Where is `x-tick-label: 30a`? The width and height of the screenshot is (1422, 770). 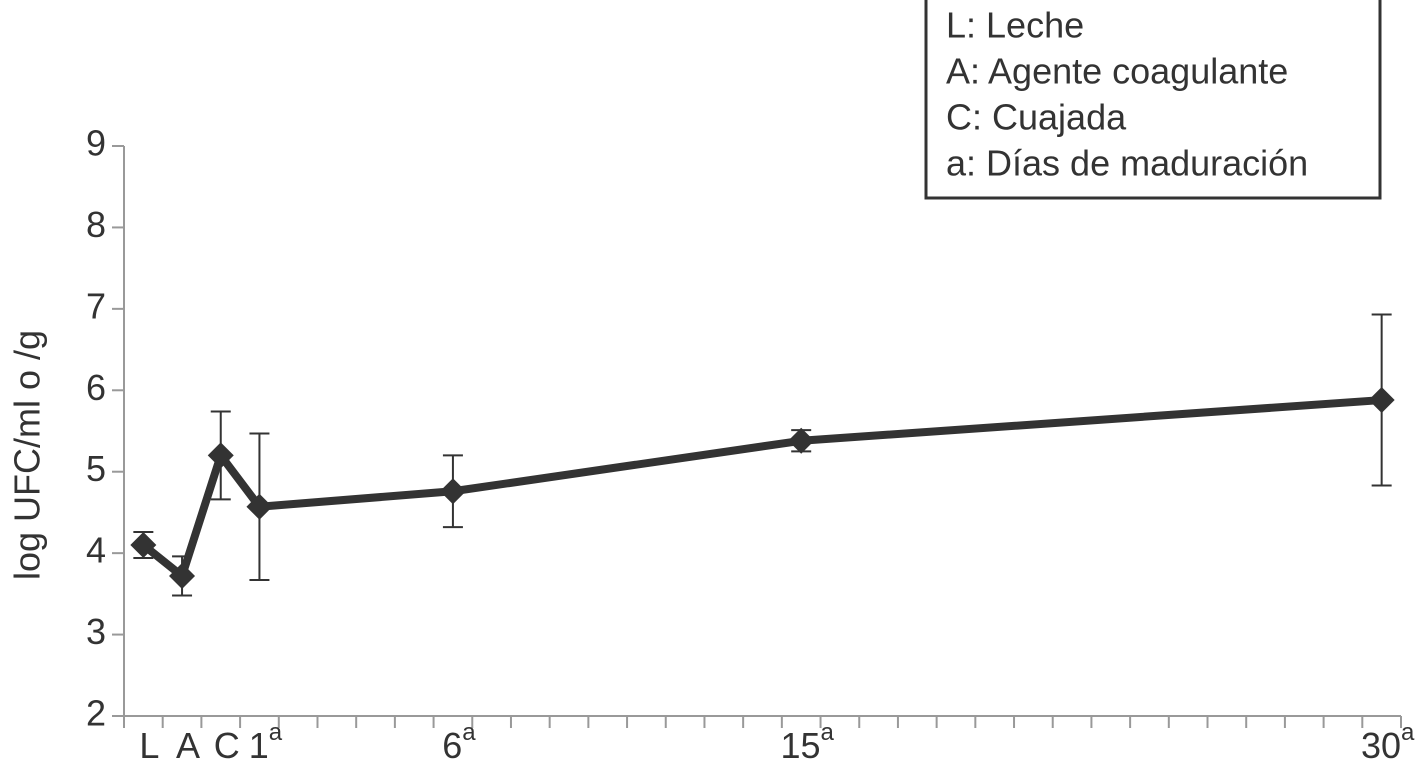 x-tick-label: 30a is located at coordinates (1388, 742).